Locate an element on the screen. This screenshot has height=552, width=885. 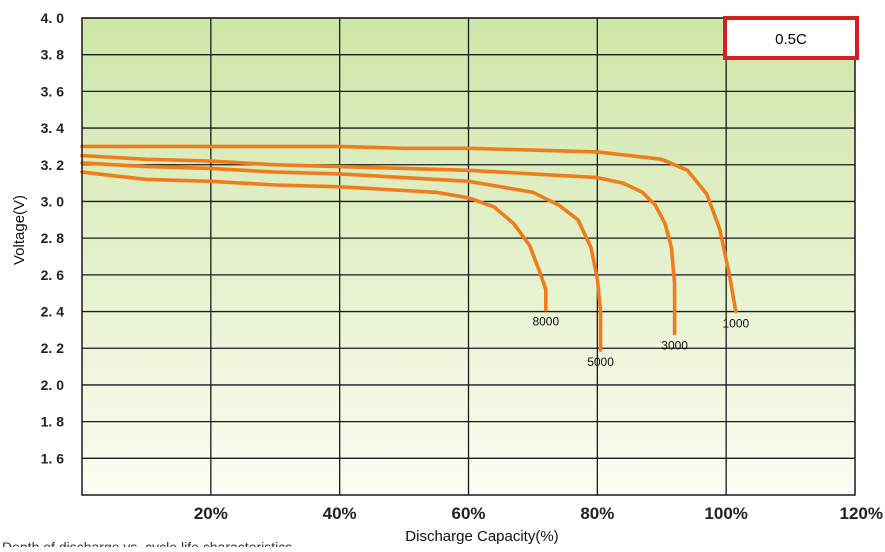
x-tick-label: 120% is located at coordinates (861, 513).